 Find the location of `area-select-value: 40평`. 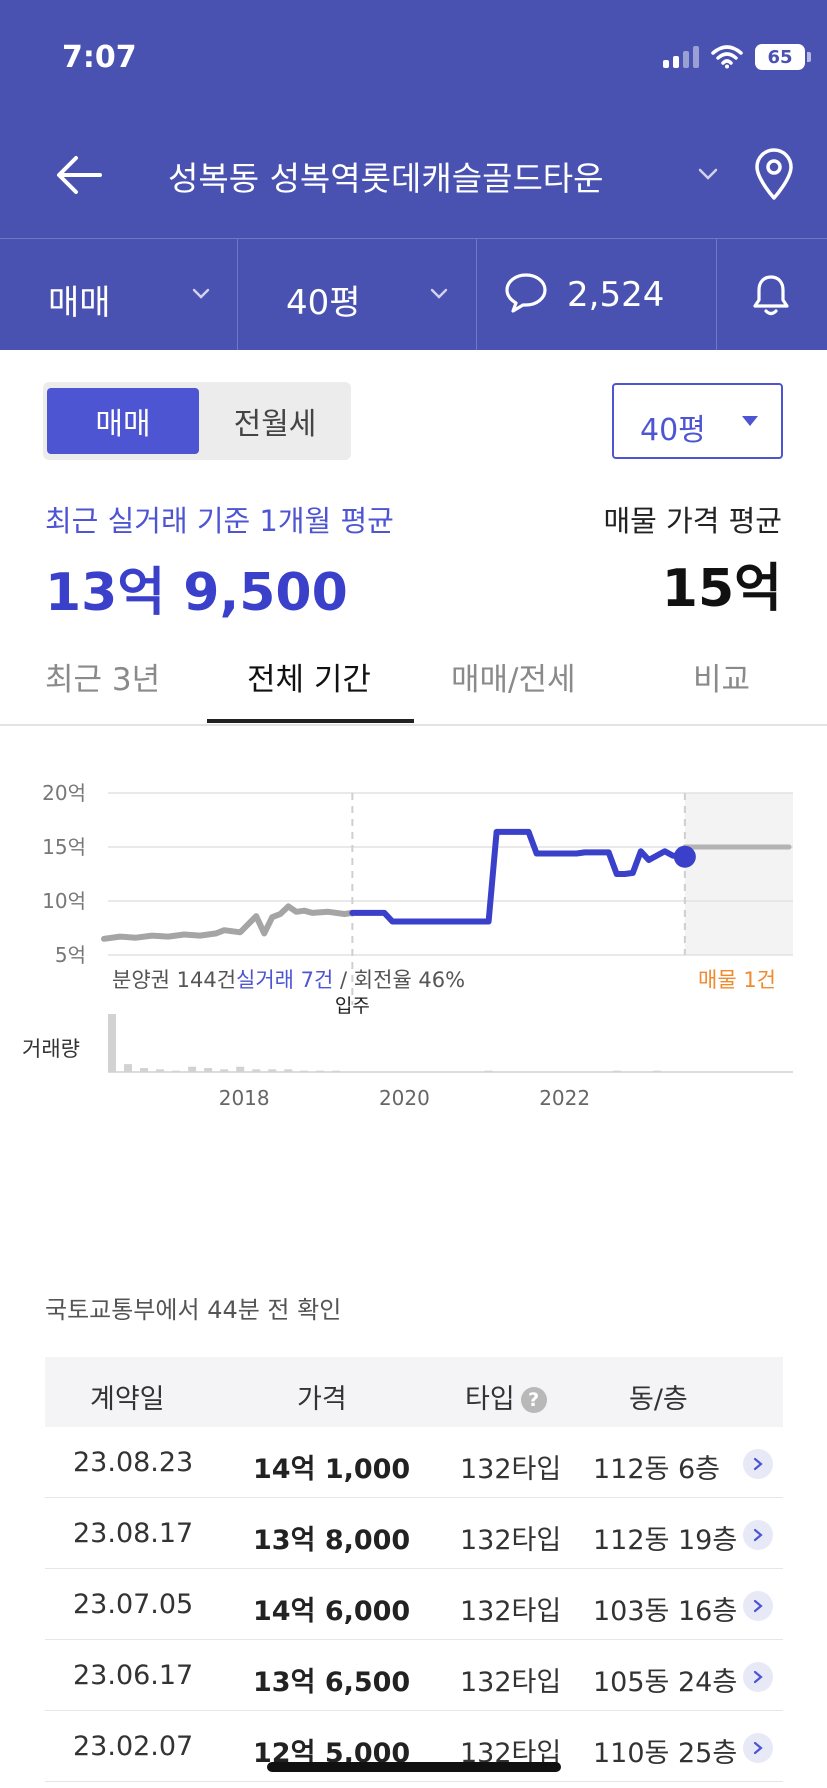

area-select-value: 40평 is located at coordinates (673, 430).